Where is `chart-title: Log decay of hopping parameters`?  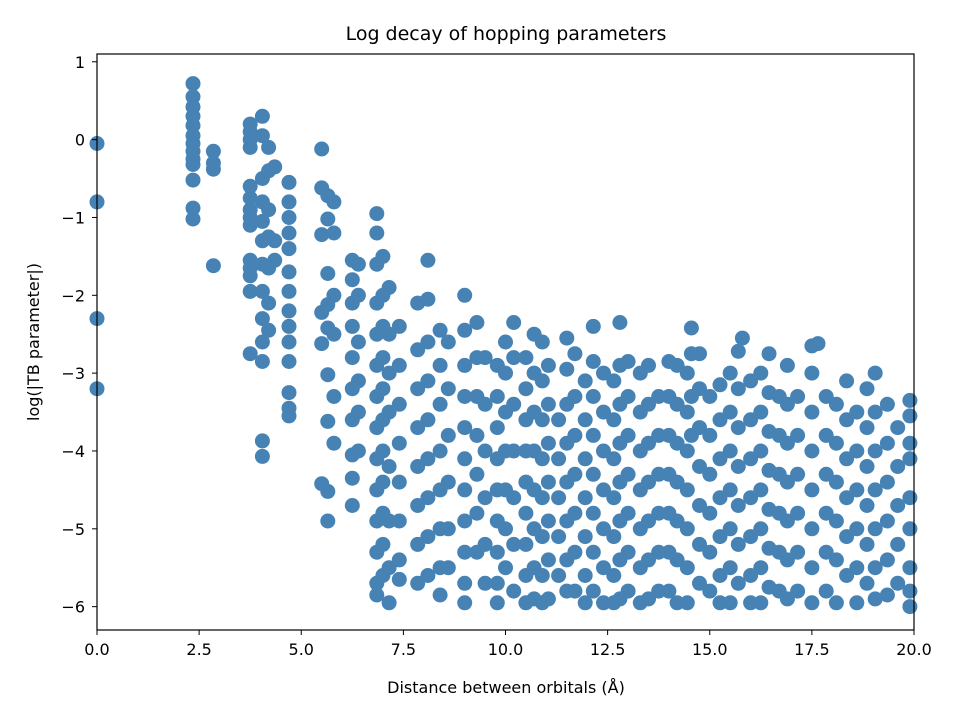 chart-title: Log decay of hopping parameters is located at coordinates (506, 34).